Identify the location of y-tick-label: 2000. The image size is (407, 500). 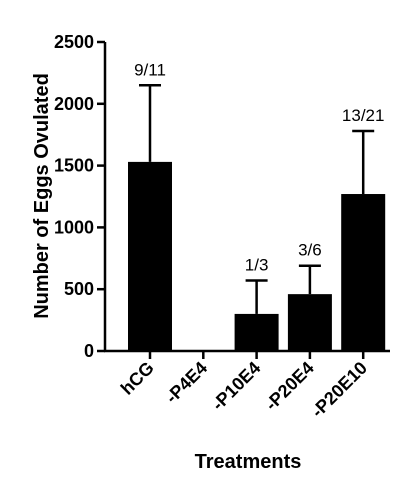
(74, 104).